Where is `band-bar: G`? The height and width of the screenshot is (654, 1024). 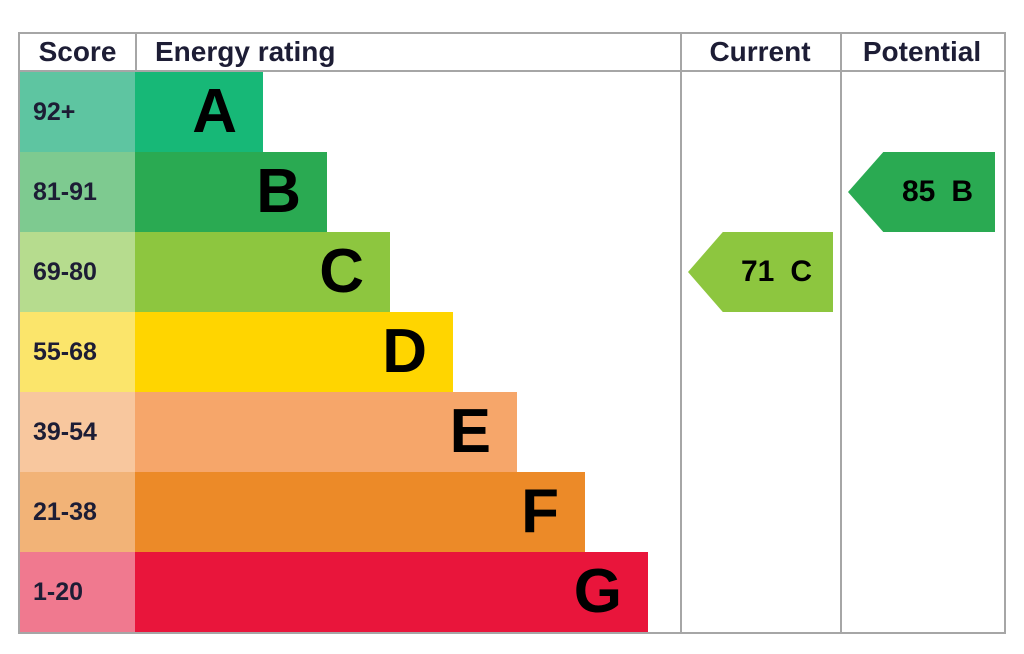 band-bar: G is located at coordinates (391, 592).